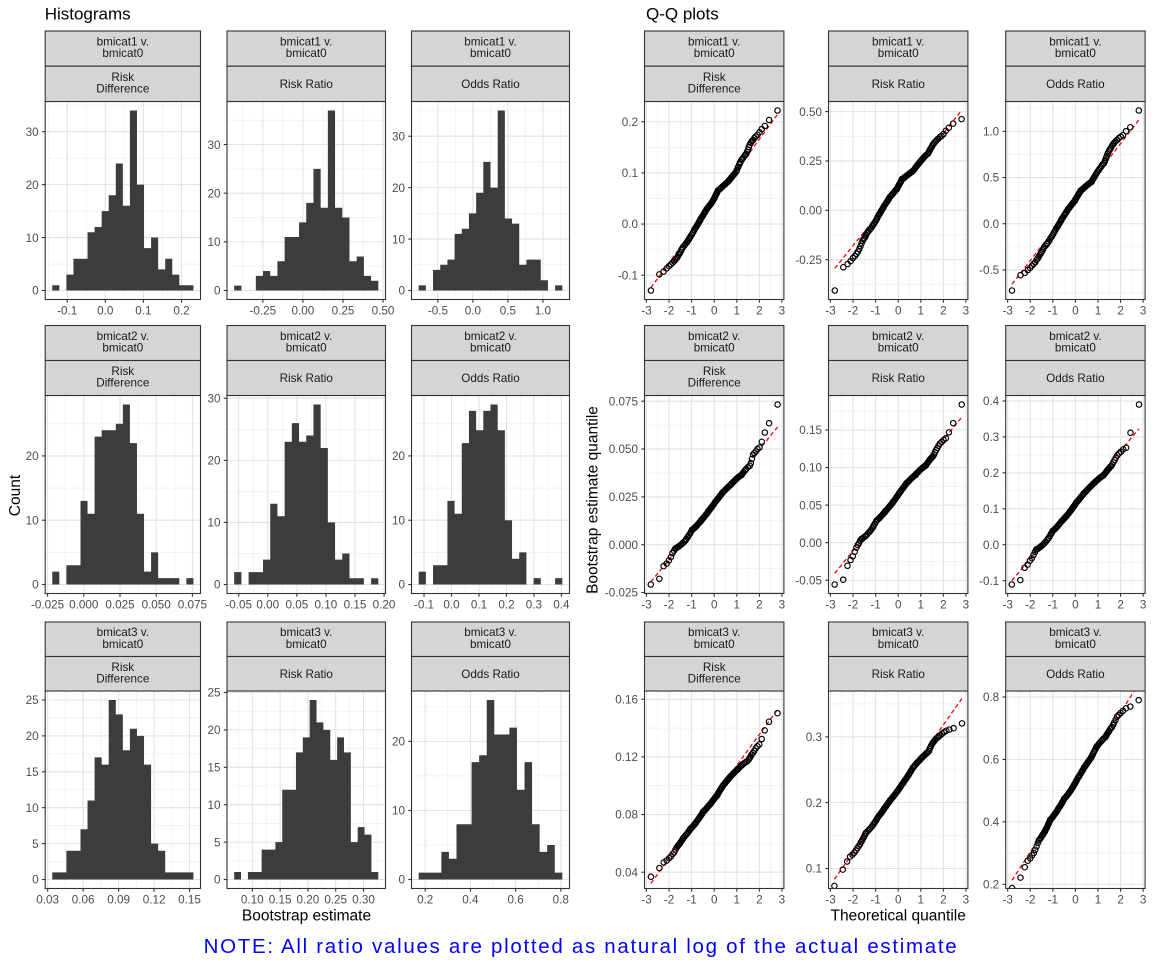 The width and height of the screenshot is (1152, 960). Describe the element at coordinates (154, 899) in the screenshot. I see `svg-text: 0.12` at that location.